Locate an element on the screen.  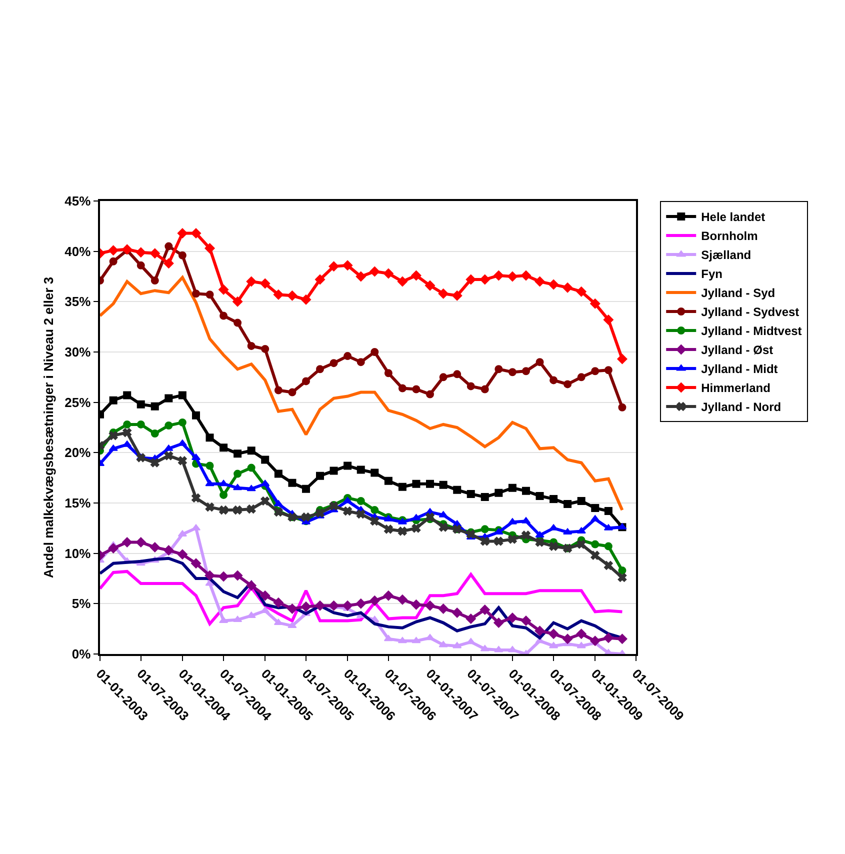
legend-label: Jylland - Midt is located at coordinates (739, 369).